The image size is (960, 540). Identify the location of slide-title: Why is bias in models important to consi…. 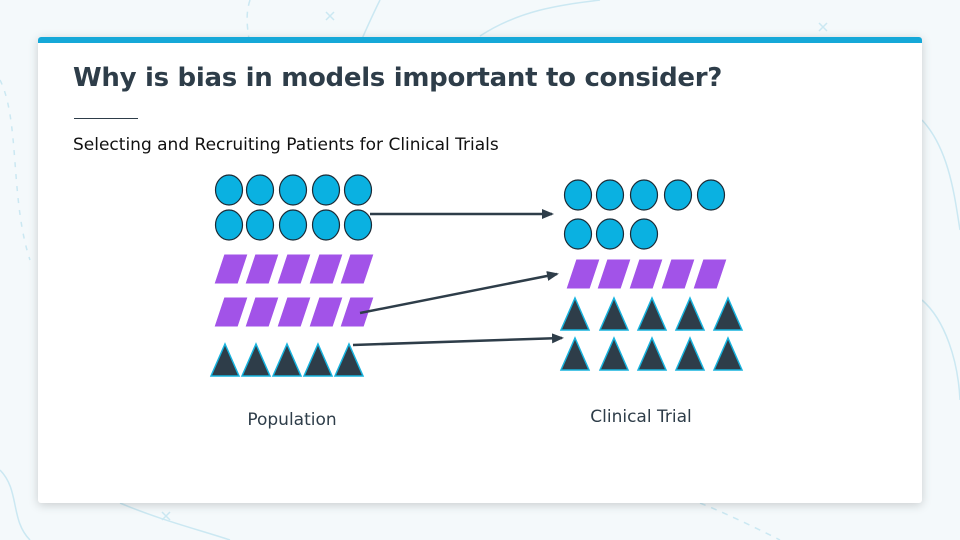
(398, 78).